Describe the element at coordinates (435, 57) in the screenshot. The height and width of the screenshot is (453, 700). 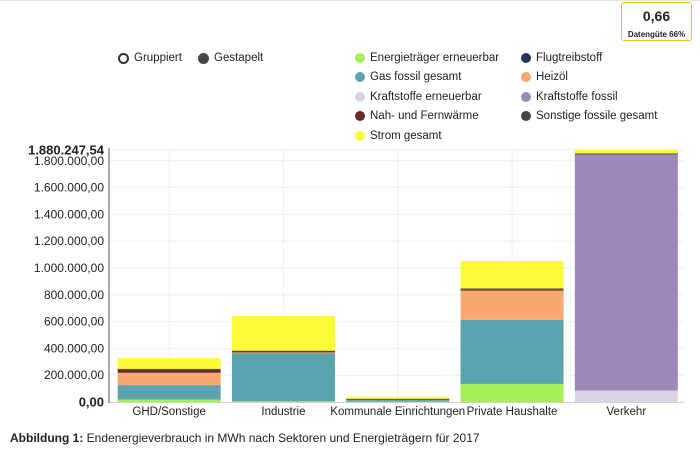
I see `legend-label: Energieträger erneuerbar` at that location.